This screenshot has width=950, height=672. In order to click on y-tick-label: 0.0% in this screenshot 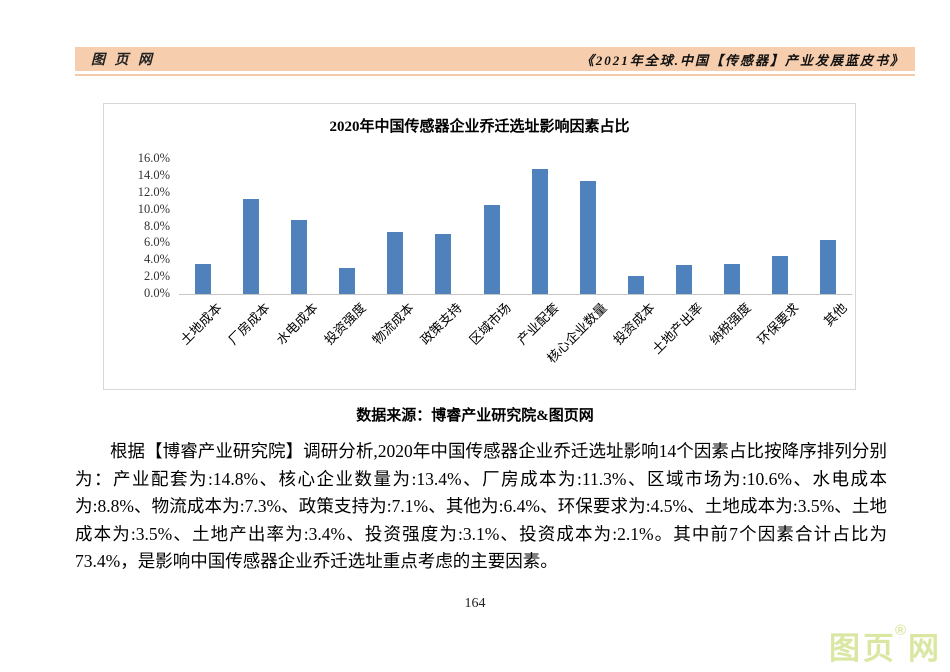, I will do `click(156, 293)`.